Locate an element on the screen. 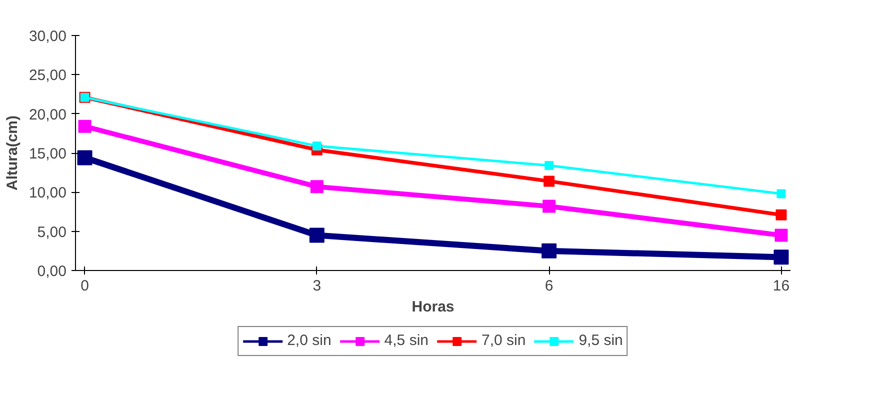 This screenshot has height=401, width=895. y-tick-label: 0,00 is located at coordinates (52, 271).